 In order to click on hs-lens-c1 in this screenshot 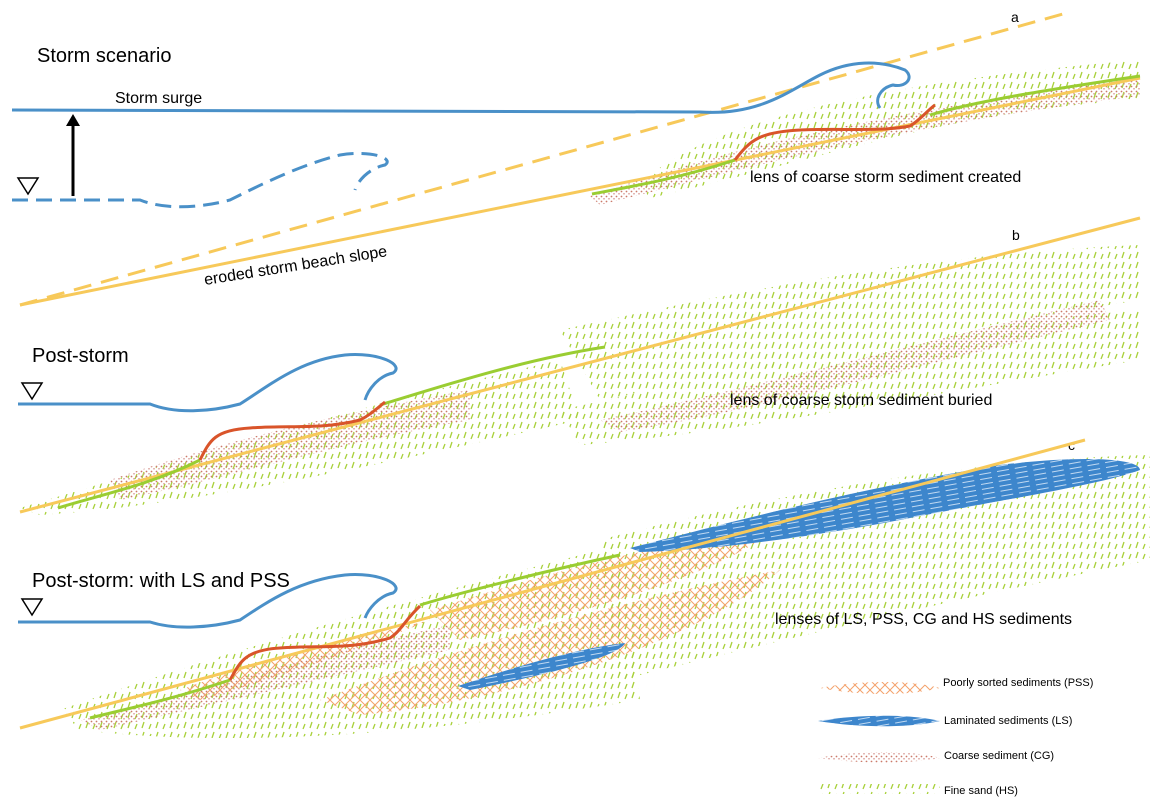, I will do `click(875, 567)`.